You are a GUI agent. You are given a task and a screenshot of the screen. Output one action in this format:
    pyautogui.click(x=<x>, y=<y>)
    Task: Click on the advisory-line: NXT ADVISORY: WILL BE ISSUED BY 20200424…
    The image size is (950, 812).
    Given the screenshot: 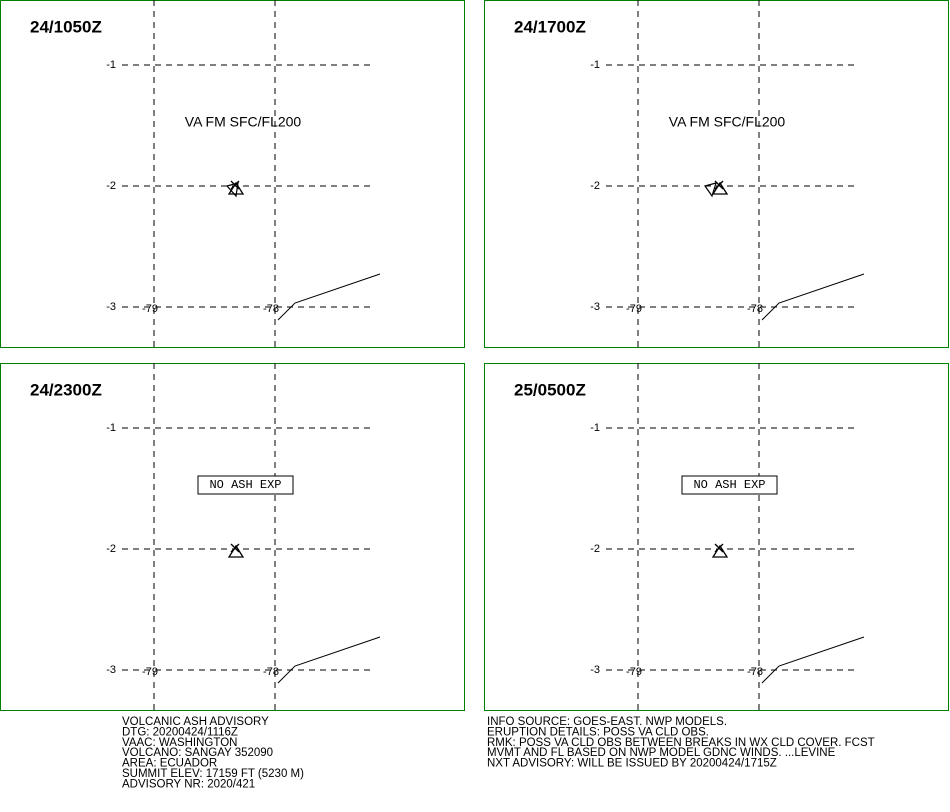 What is the action you would take?
    pyautogui.click(x=632, y=764)
    